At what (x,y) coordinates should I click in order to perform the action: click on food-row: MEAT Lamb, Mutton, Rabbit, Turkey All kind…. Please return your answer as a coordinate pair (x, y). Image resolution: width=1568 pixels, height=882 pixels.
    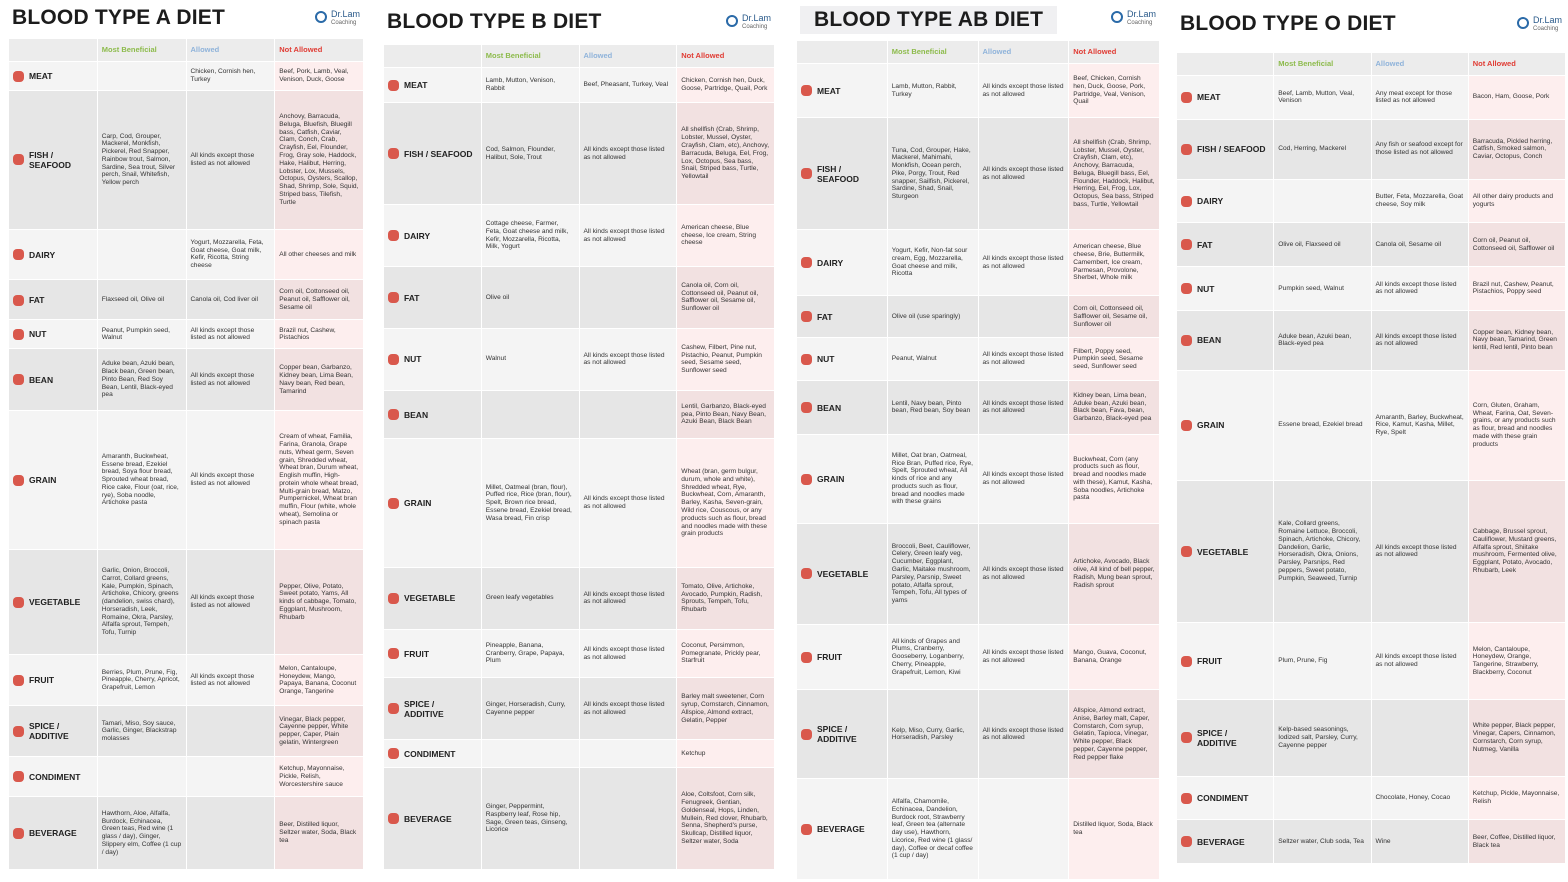
    Looking at the image, I should click on (978, 90).